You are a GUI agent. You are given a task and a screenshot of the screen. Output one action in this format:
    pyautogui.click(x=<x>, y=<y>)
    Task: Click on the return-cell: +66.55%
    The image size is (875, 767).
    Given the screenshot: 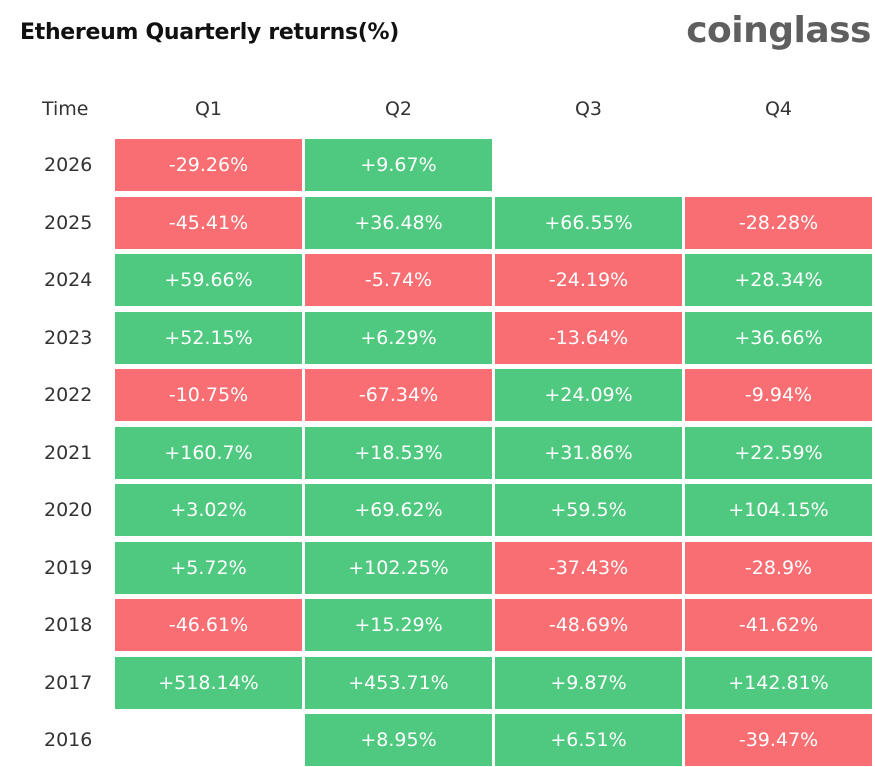 What is the action you would take?
    pyautogui.click(x=588, y=222)
    